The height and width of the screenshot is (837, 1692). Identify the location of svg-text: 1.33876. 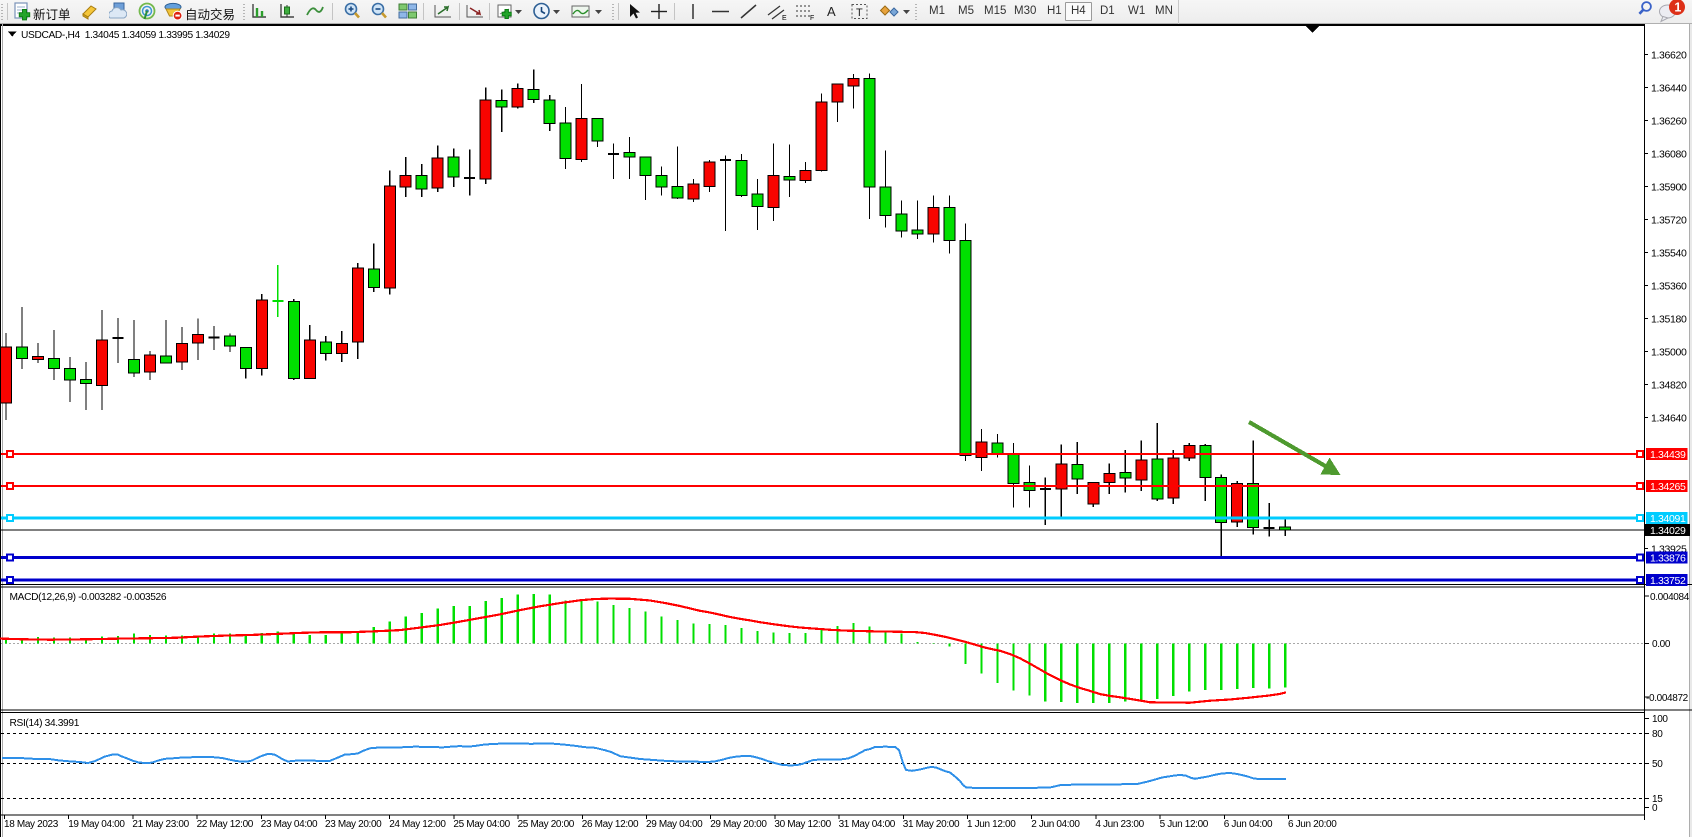
(1668, 558).